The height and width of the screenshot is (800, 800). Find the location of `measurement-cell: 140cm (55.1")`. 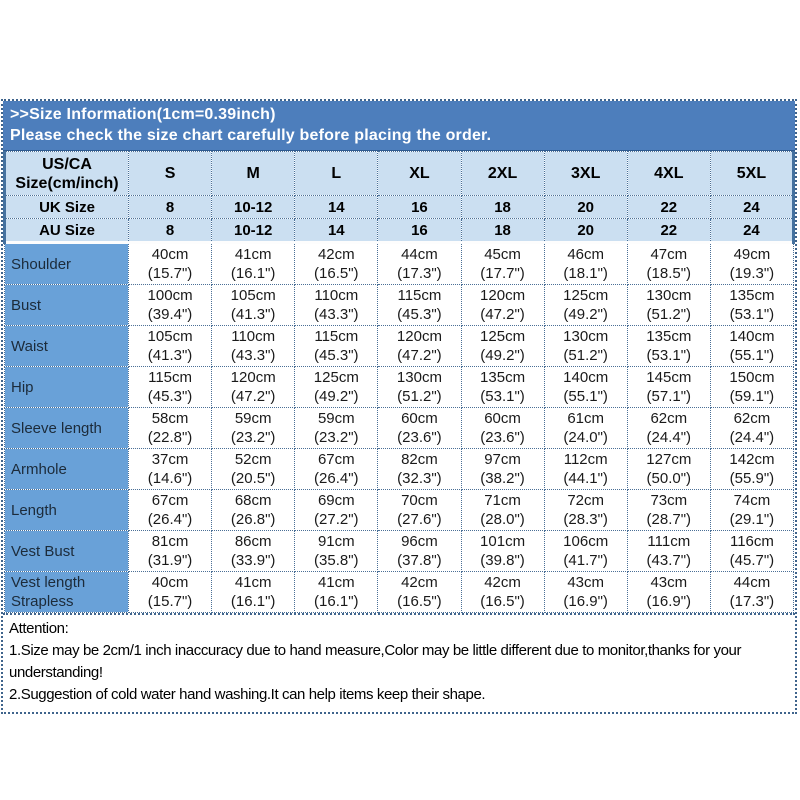

measurement-cell: 140cm (55.1") is located at coordinates (752, 346).